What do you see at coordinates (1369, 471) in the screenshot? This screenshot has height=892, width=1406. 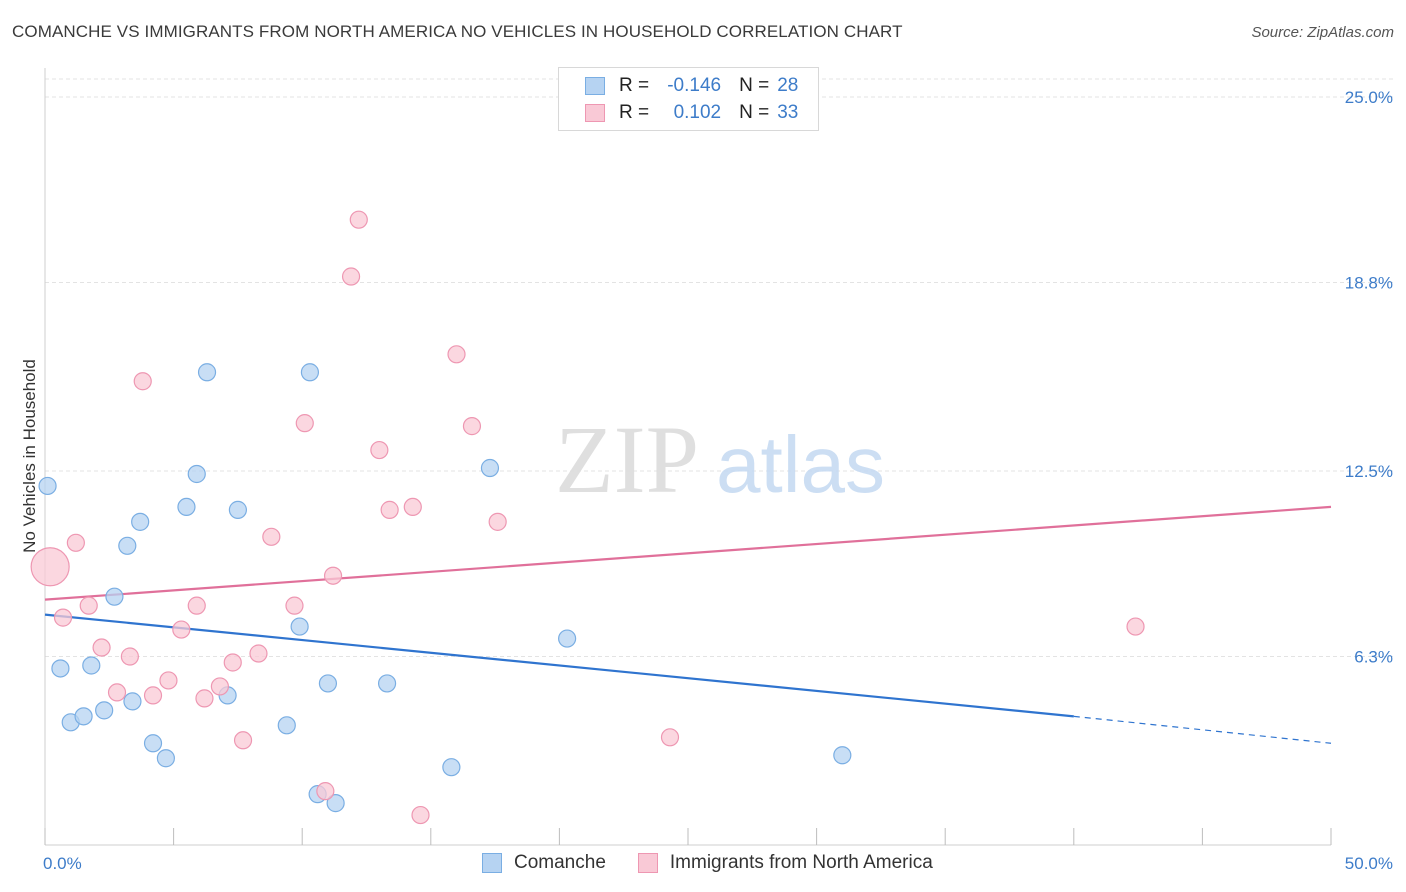 I see `y-tick-label: 12.5%` at bounding box center [1369, 471].